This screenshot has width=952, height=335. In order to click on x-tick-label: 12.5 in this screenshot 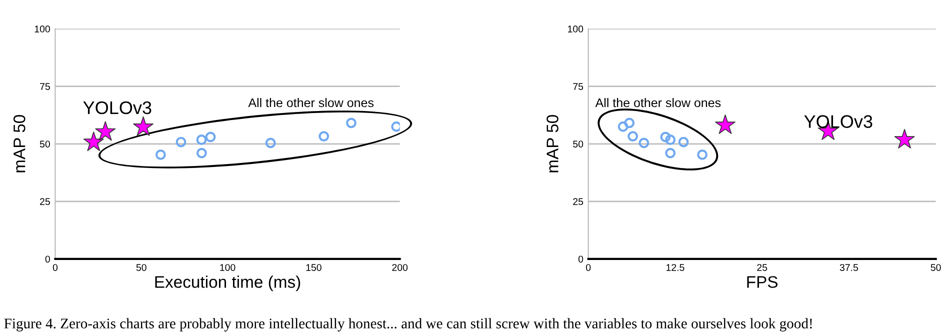, I will do `click(675, 267)`.